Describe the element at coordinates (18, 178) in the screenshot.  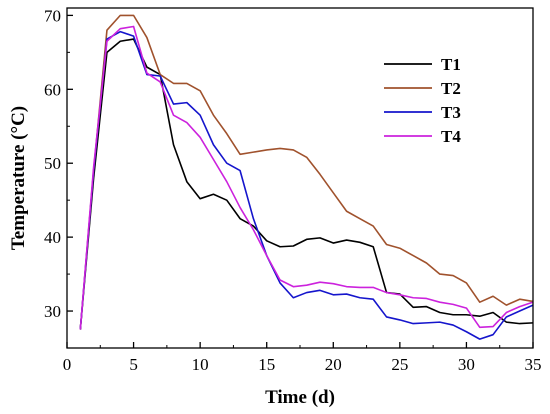
I see `y-axis-title: Temperature (°C)` at that location.